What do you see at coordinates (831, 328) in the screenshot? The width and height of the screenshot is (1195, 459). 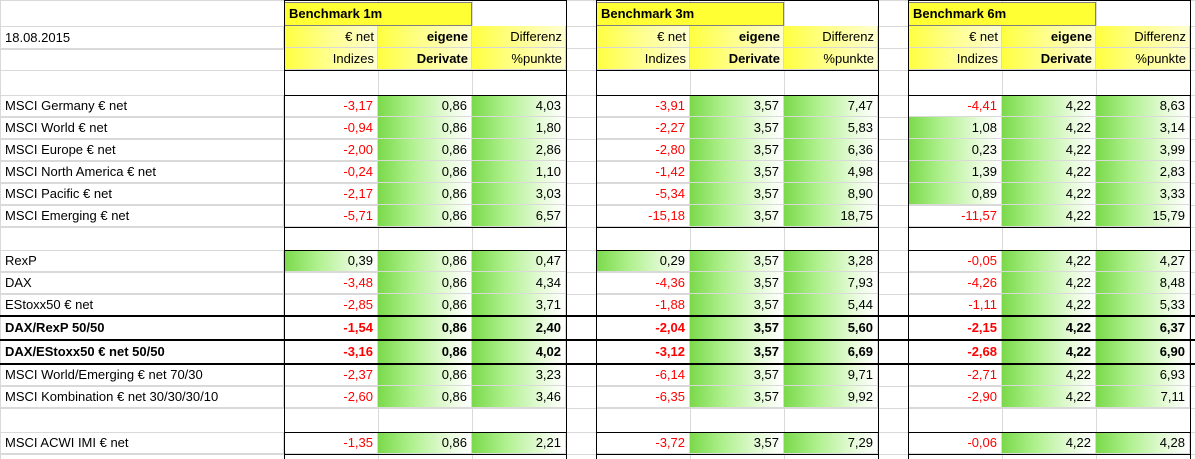 I see `difference-value: 5,60` at bounding box center [831, 328].